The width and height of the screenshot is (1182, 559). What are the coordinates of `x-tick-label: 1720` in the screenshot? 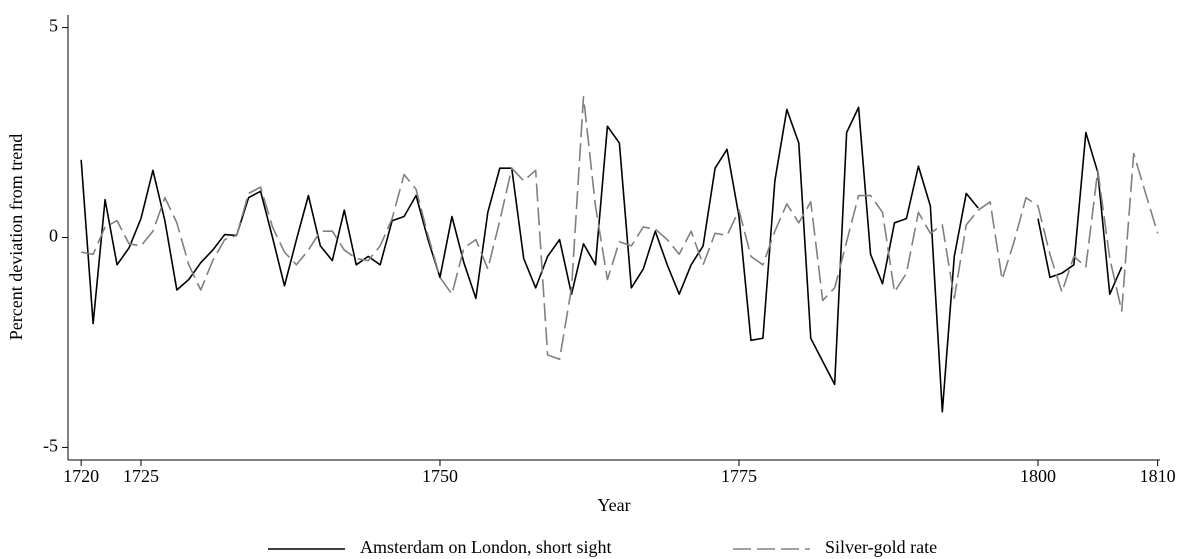 It's located at (81, 476).